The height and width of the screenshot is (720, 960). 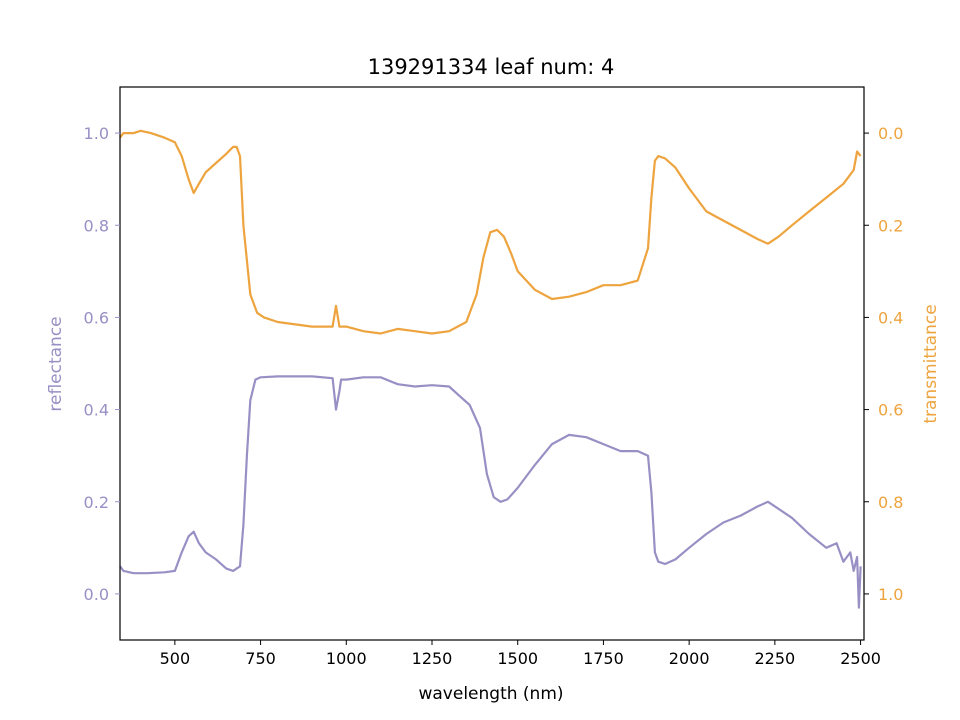 I want to click on right-y-tick-label: 0.0, so click(x=890, y=133).